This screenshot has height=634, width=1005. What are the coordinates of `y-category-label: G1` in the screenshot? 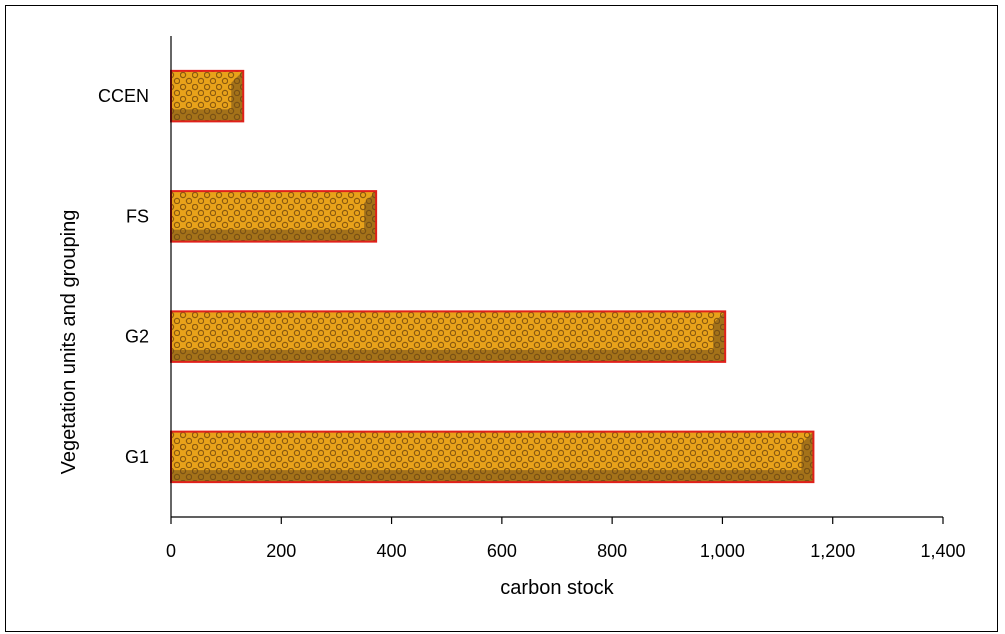 It's located at (137, 457).